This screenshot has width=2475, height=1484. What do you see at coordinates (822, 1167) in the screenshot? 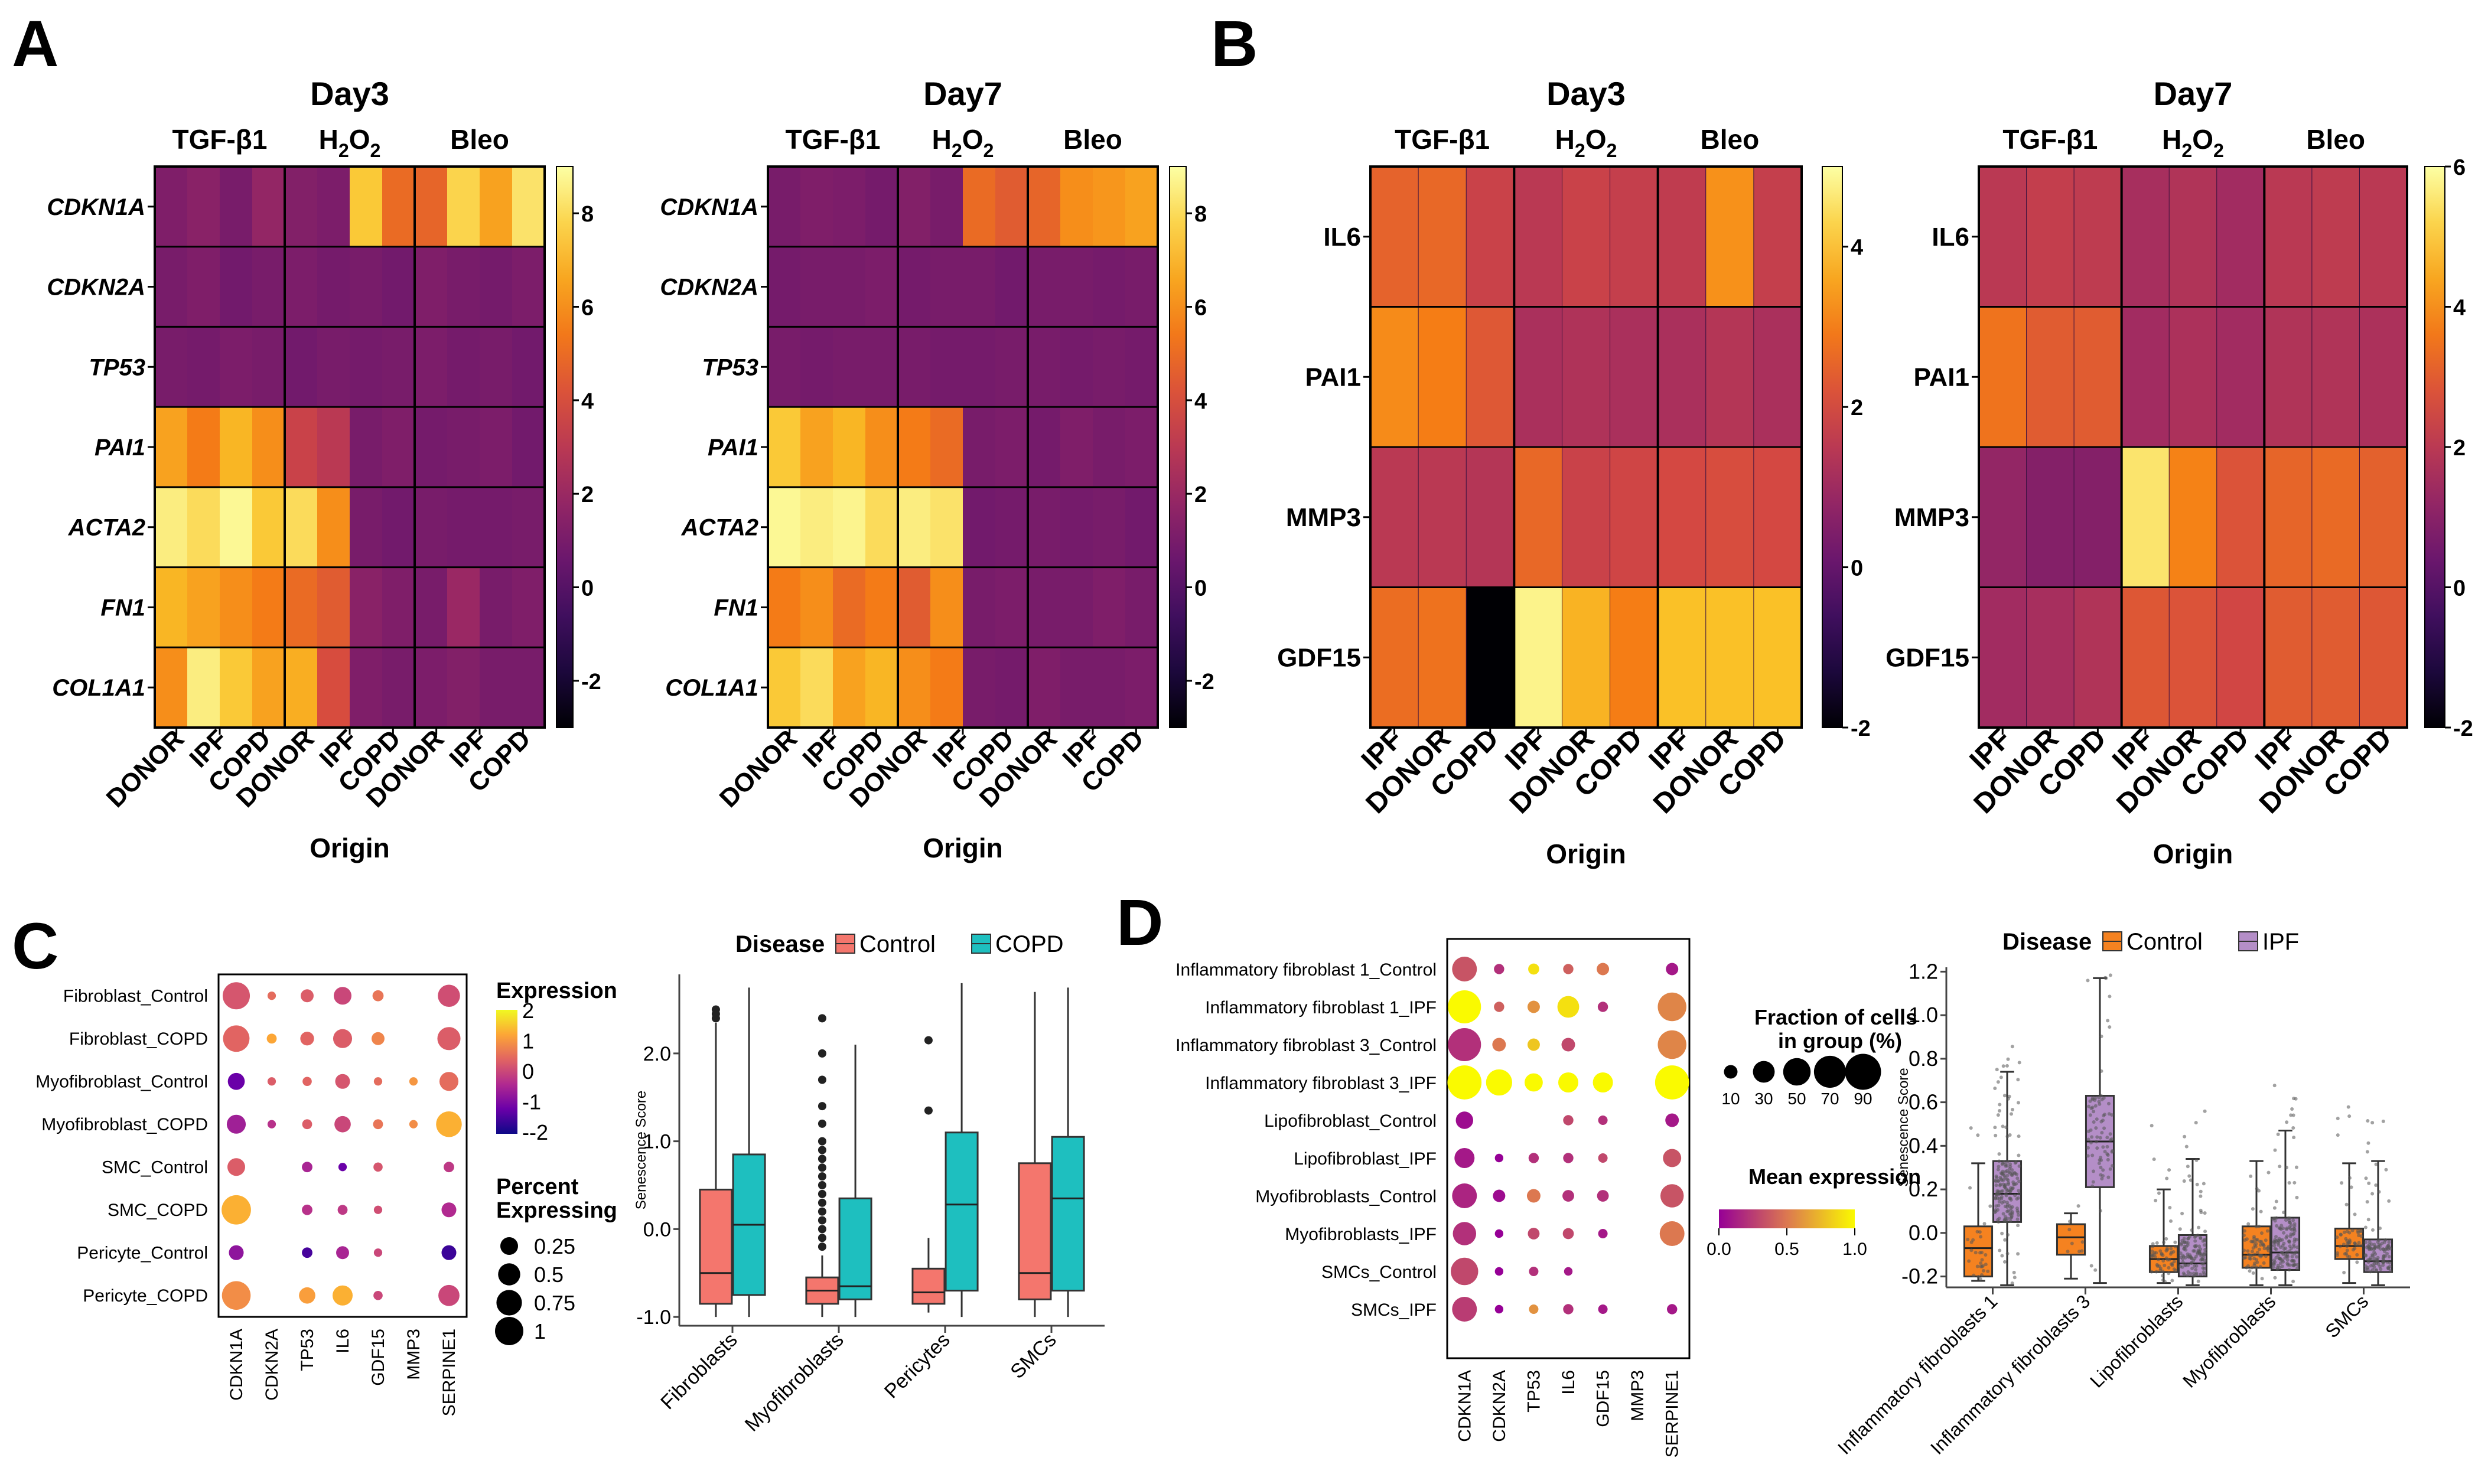
I see `outlier-point` at bounding box center [822, 1167].